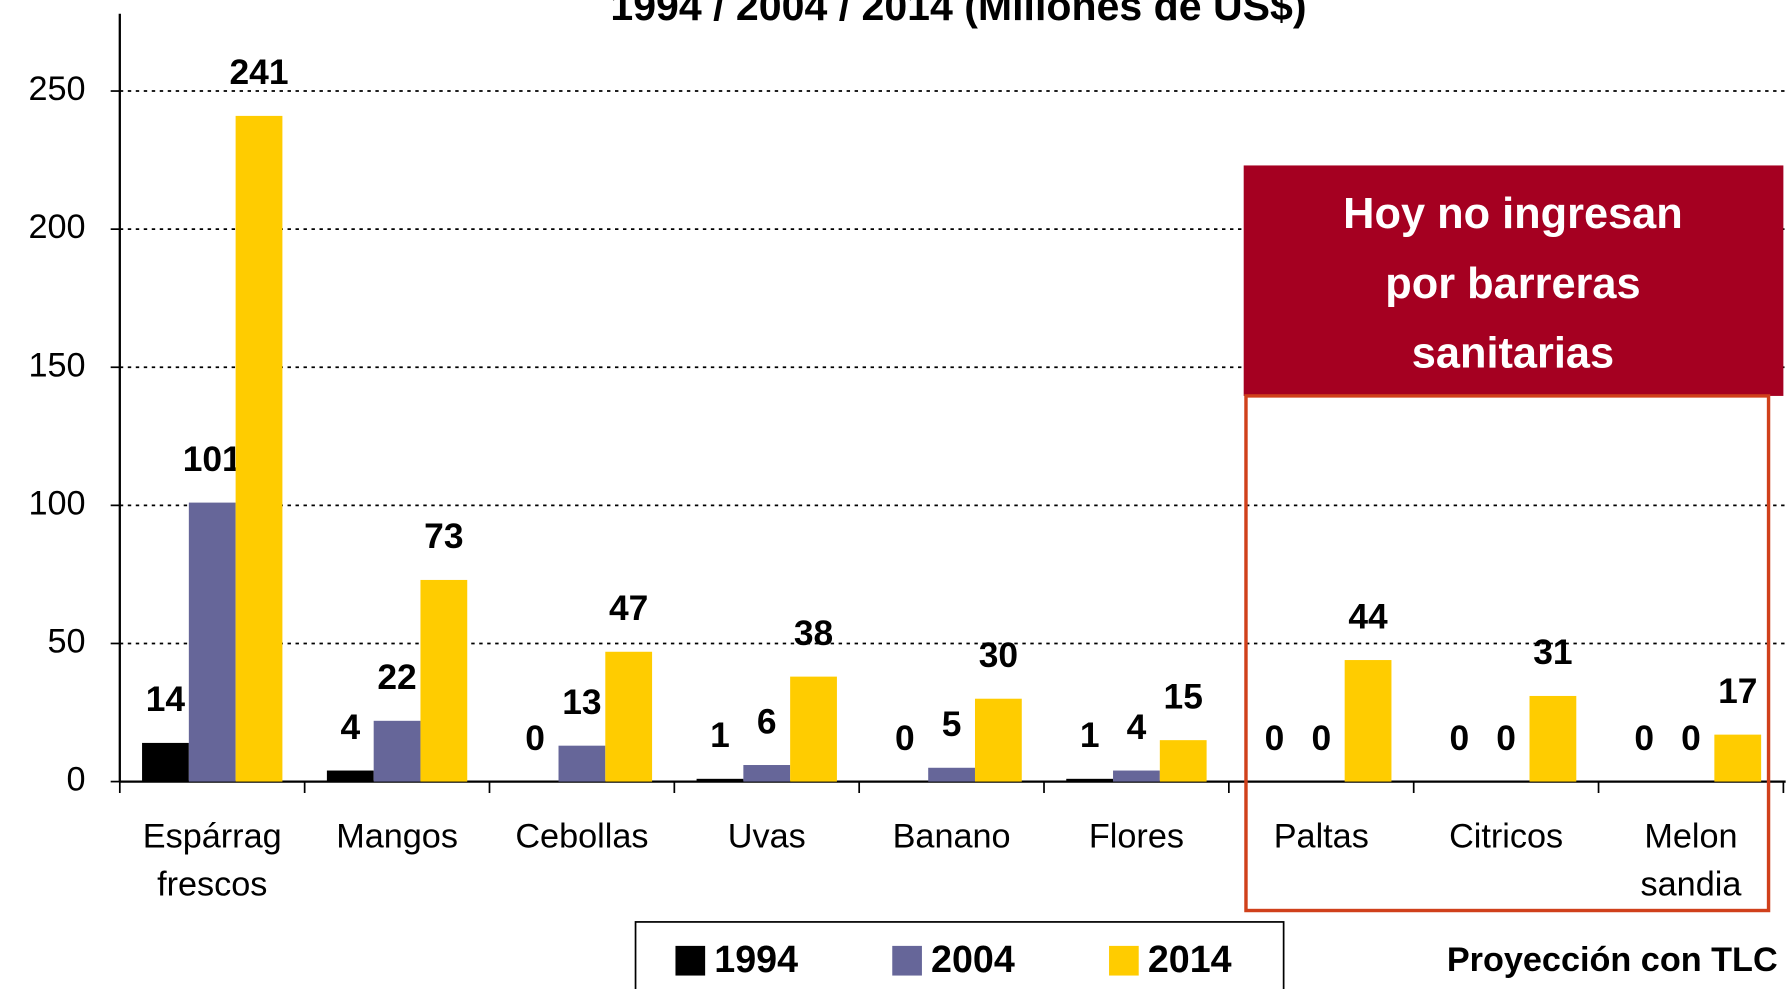  What do you see at coordinates (958, 14) in the screenshot?
I see `chart-title: 1994 / 2004 / 2014 (Millones de US$)` at bounding box center [958, 14].